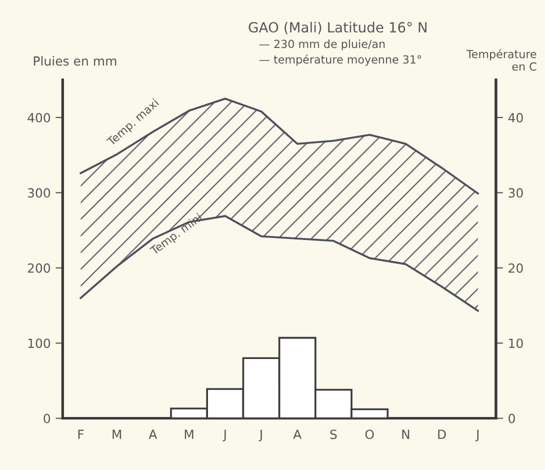  Describe the element at coordinates (333, 435) in the screenshot. I see `x-tick-label: S` at that location.